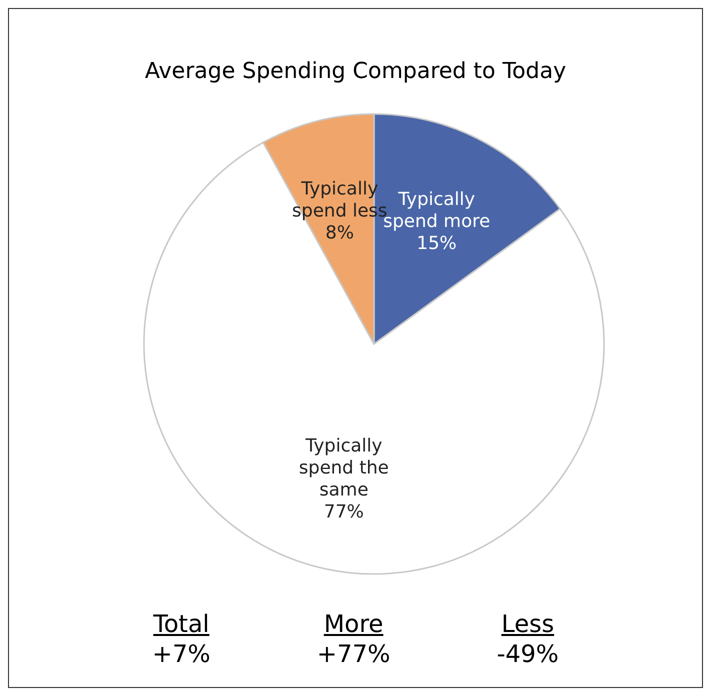  What do you see at coordinates (343, 467) in the screenshot?
I see `slice-label: Typically spend the same` at bounding box center [343, 467].